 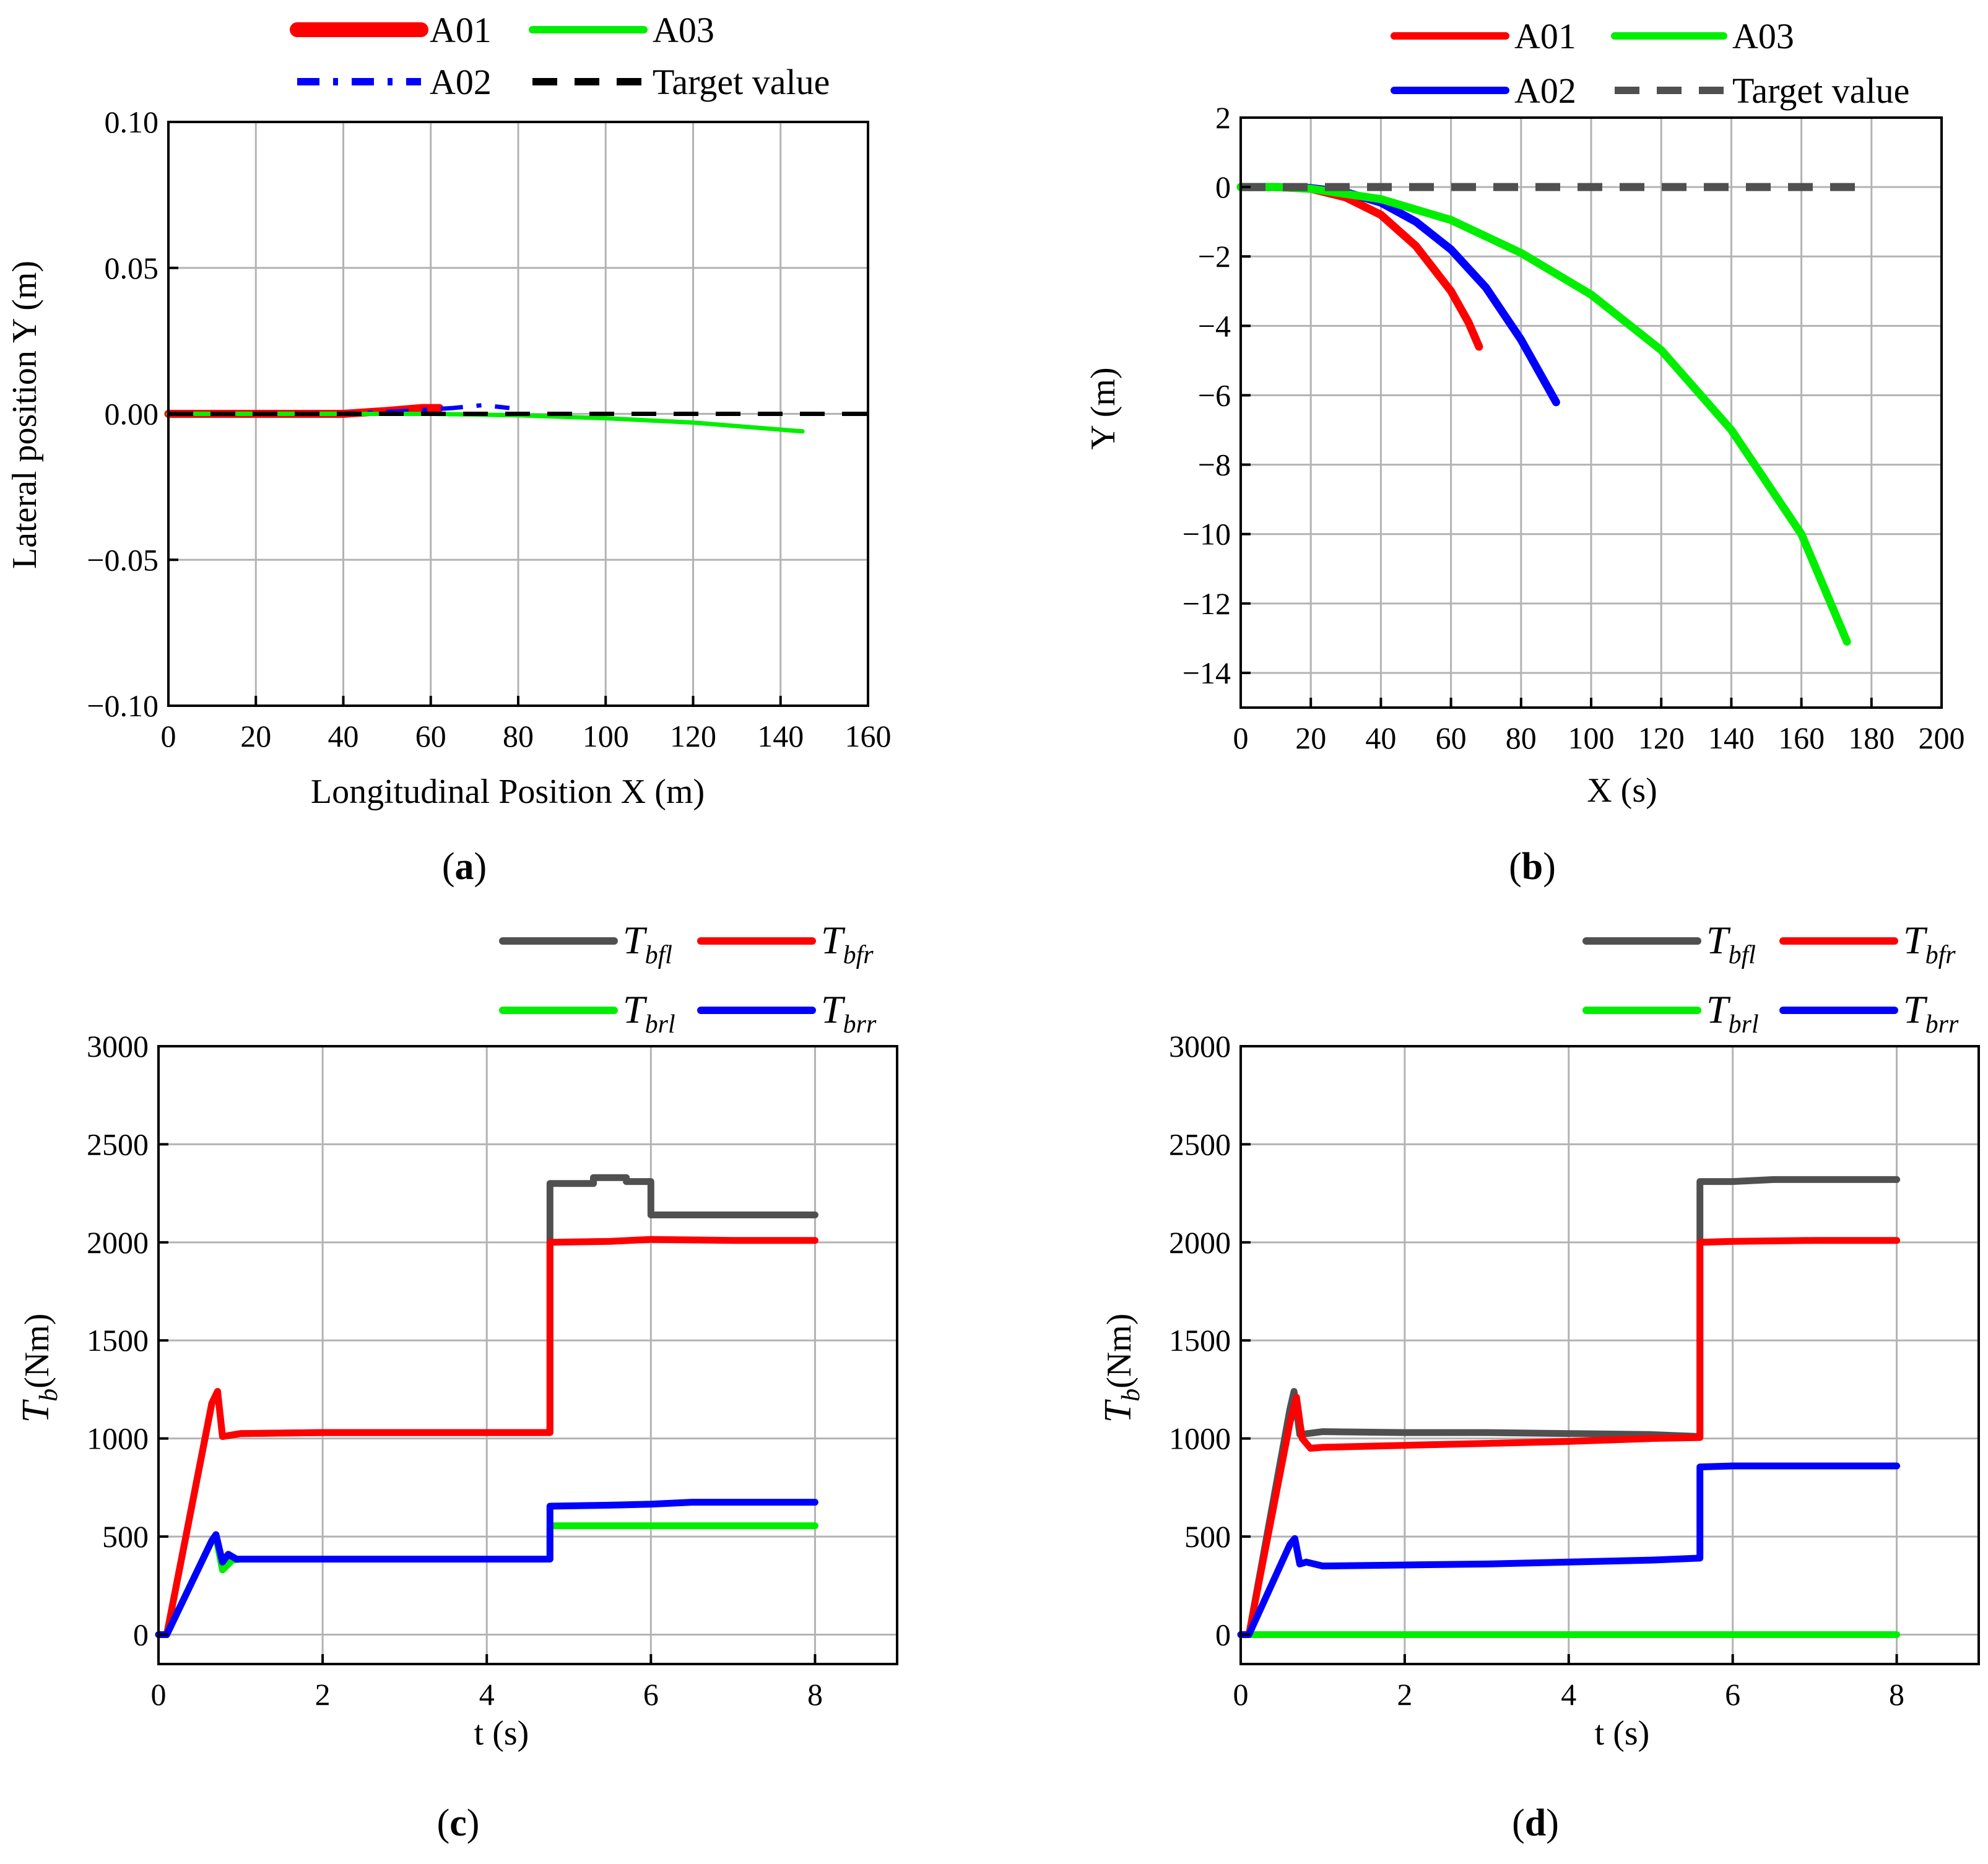 I want to click on panel-label: (a), so click(x=464, y=867).